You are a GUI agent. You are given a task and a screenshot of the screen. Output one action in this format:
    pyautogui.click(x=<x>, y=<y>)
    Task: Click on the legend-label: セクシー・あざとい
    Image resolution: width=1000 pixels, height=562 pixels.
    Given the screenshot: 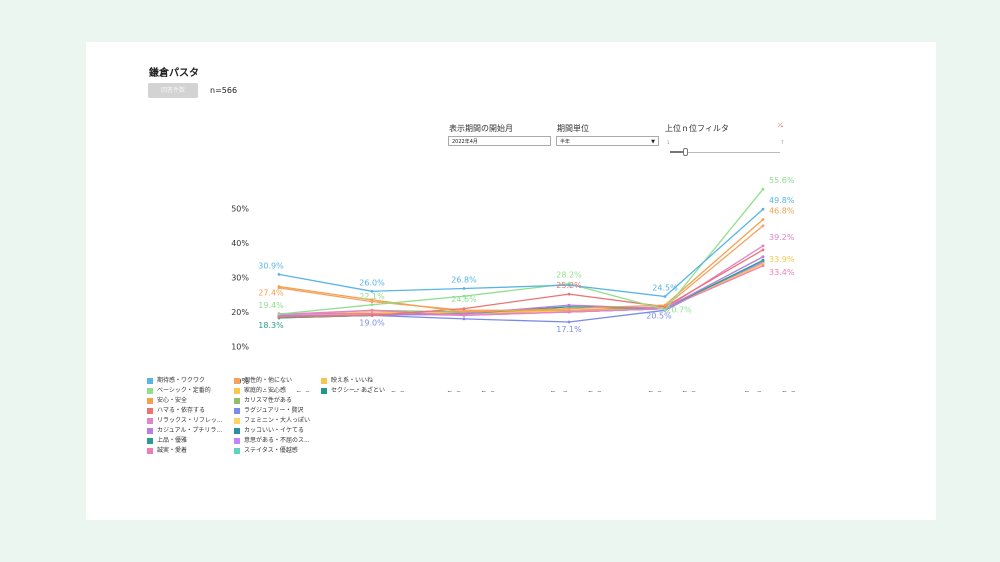 What is the action you would take?
    pyautogui.click(x=358, y=390)
    